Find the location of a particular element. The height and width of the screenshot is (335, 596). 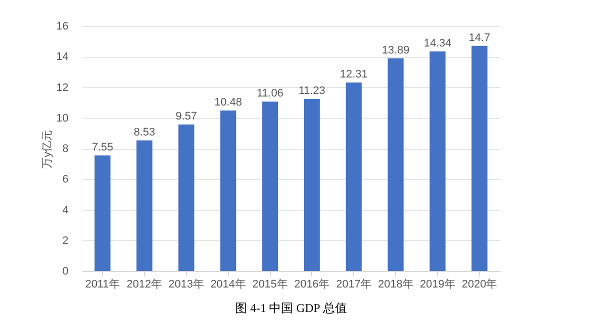

x-tick-label: 2018年 is located at coordinates (396, 284).